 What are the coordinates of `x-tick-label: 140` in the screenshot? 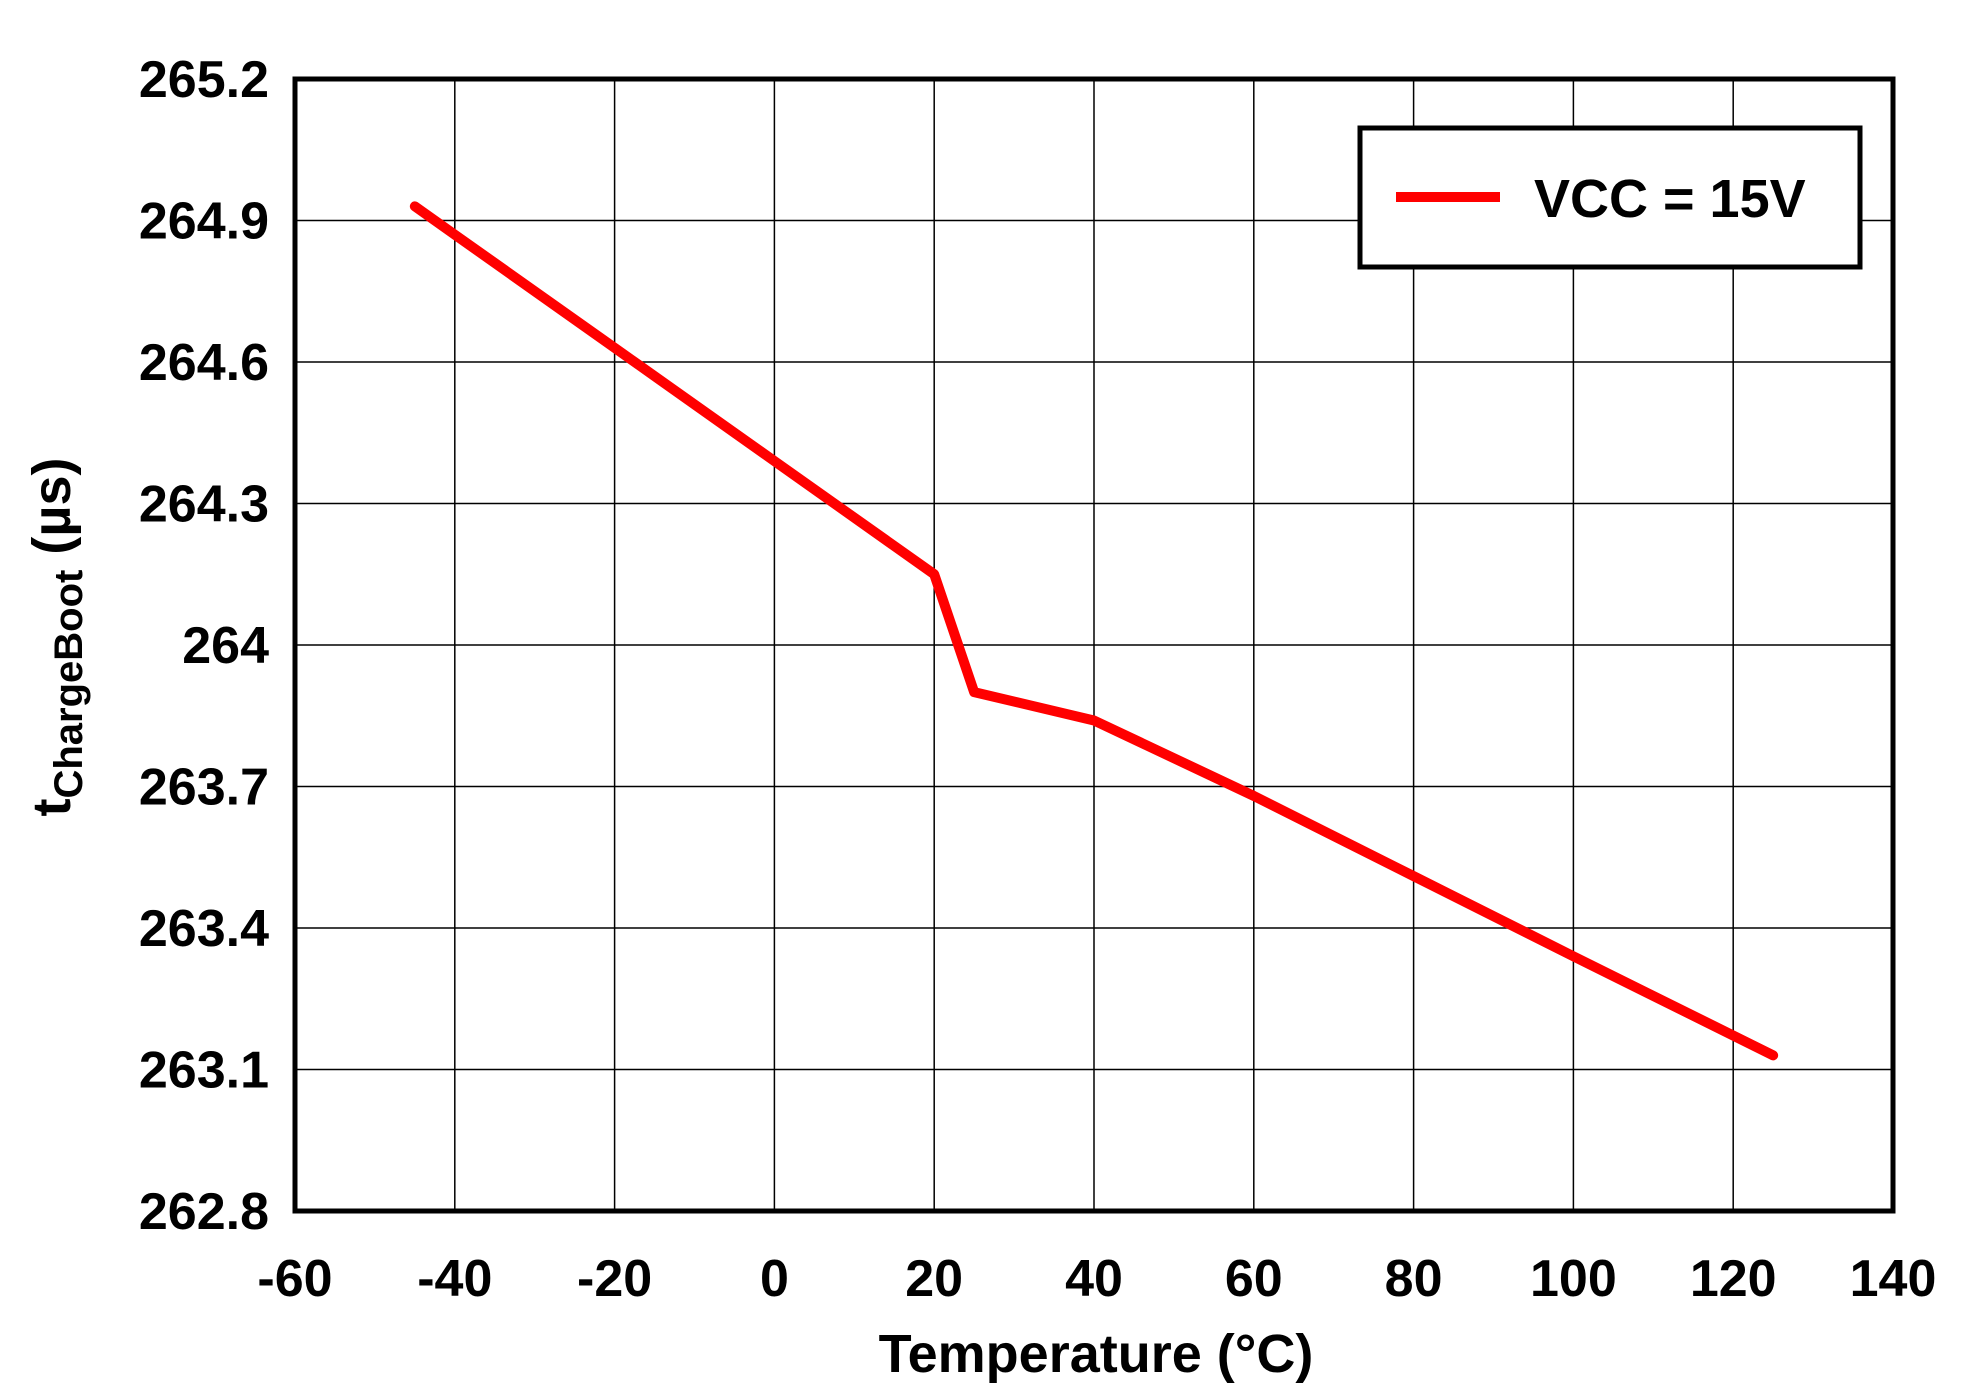 It's located at (1893, 1279).